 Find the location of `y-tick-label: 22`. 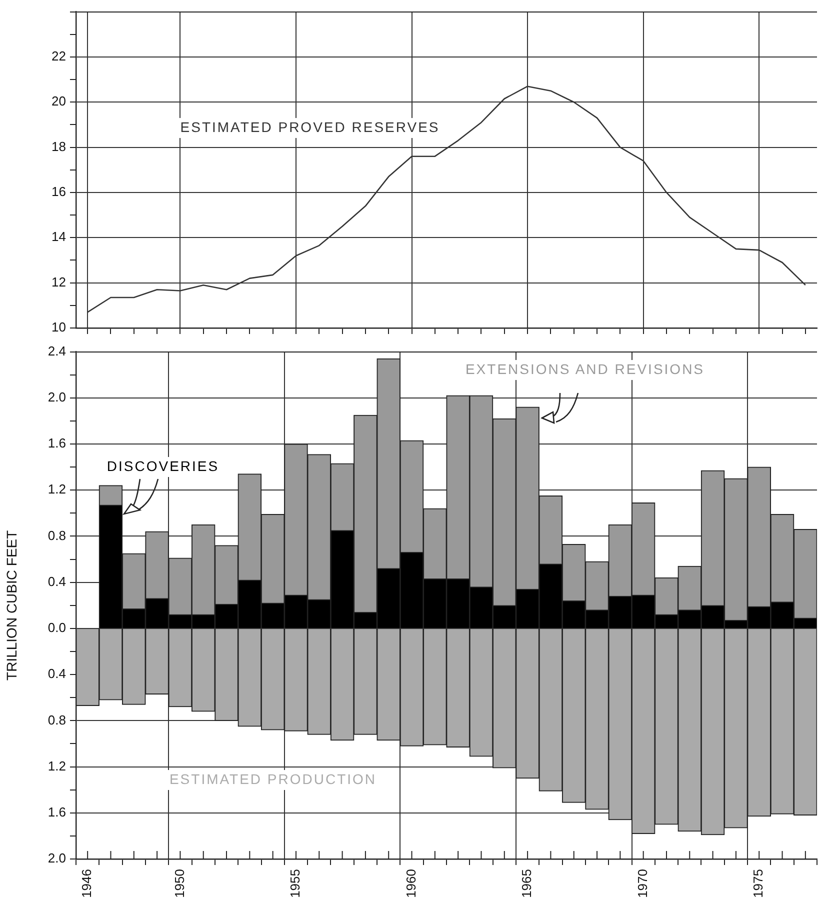

y-tick-label: 22 is located at coordinates (59, 56).